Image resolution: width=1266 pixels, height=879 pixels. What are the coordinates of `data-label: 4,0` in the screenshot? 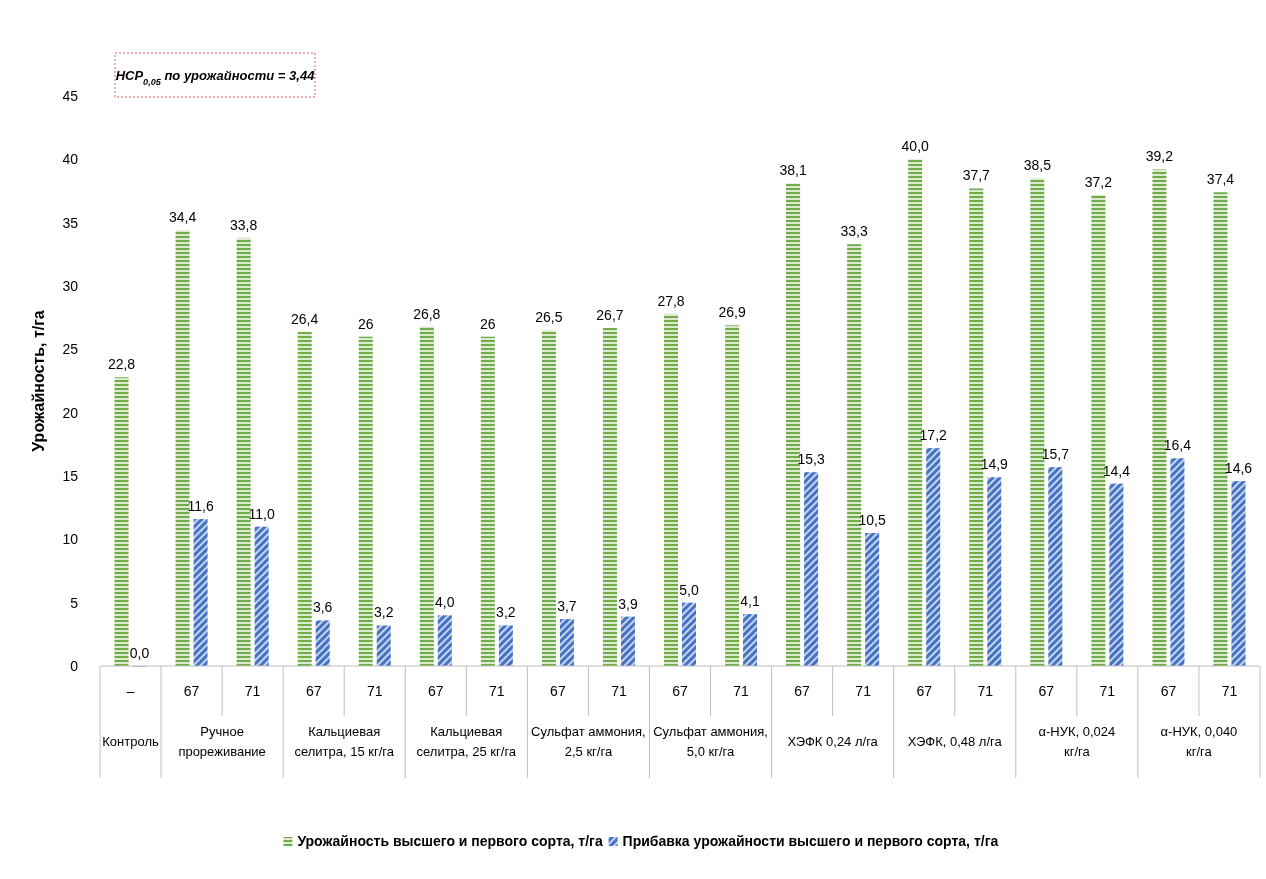 It's located at (445, 602).